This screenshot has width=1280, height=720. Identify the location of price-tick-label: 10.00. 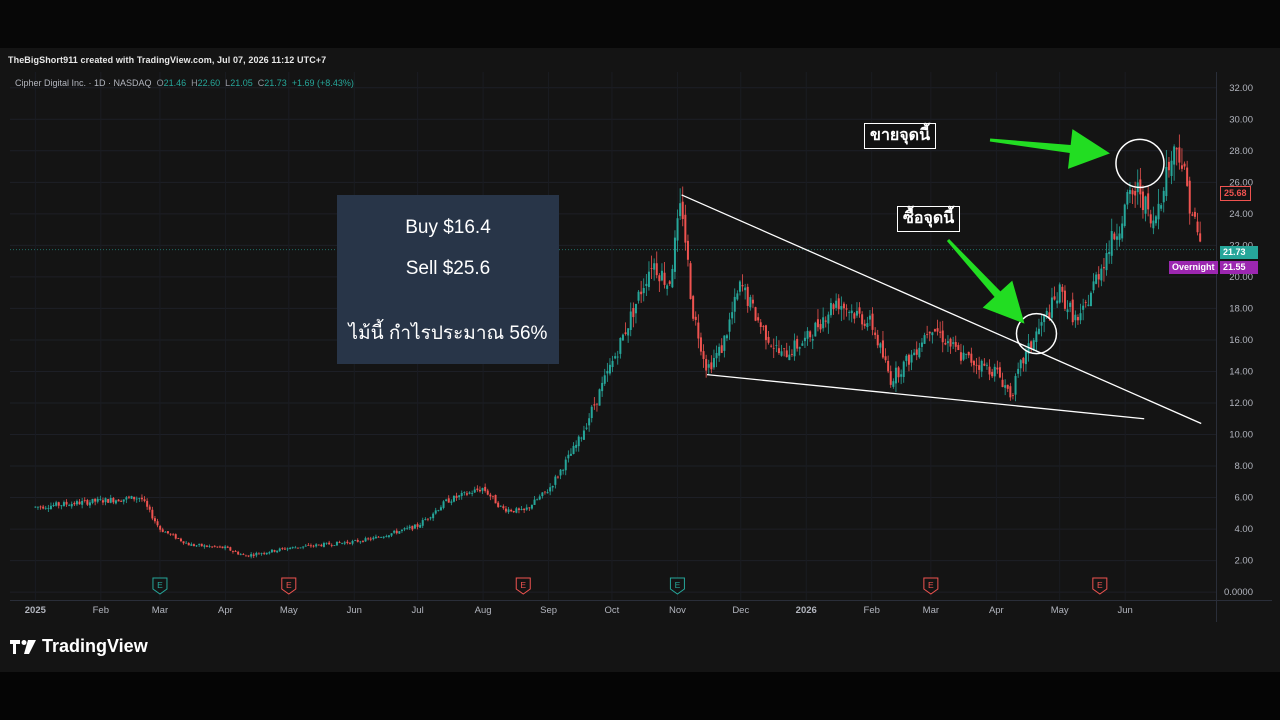
(1241, 435).